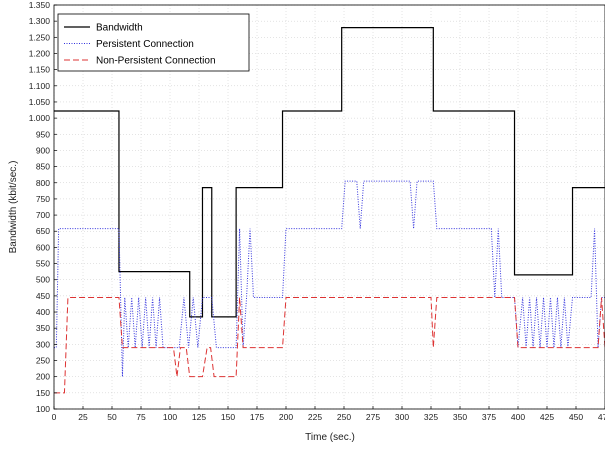 The width and height of the screenshot is (605, 451). Describe the element at coordinates (43, 361) in the screenshot. I see `y-tick-label: 250` at that location.